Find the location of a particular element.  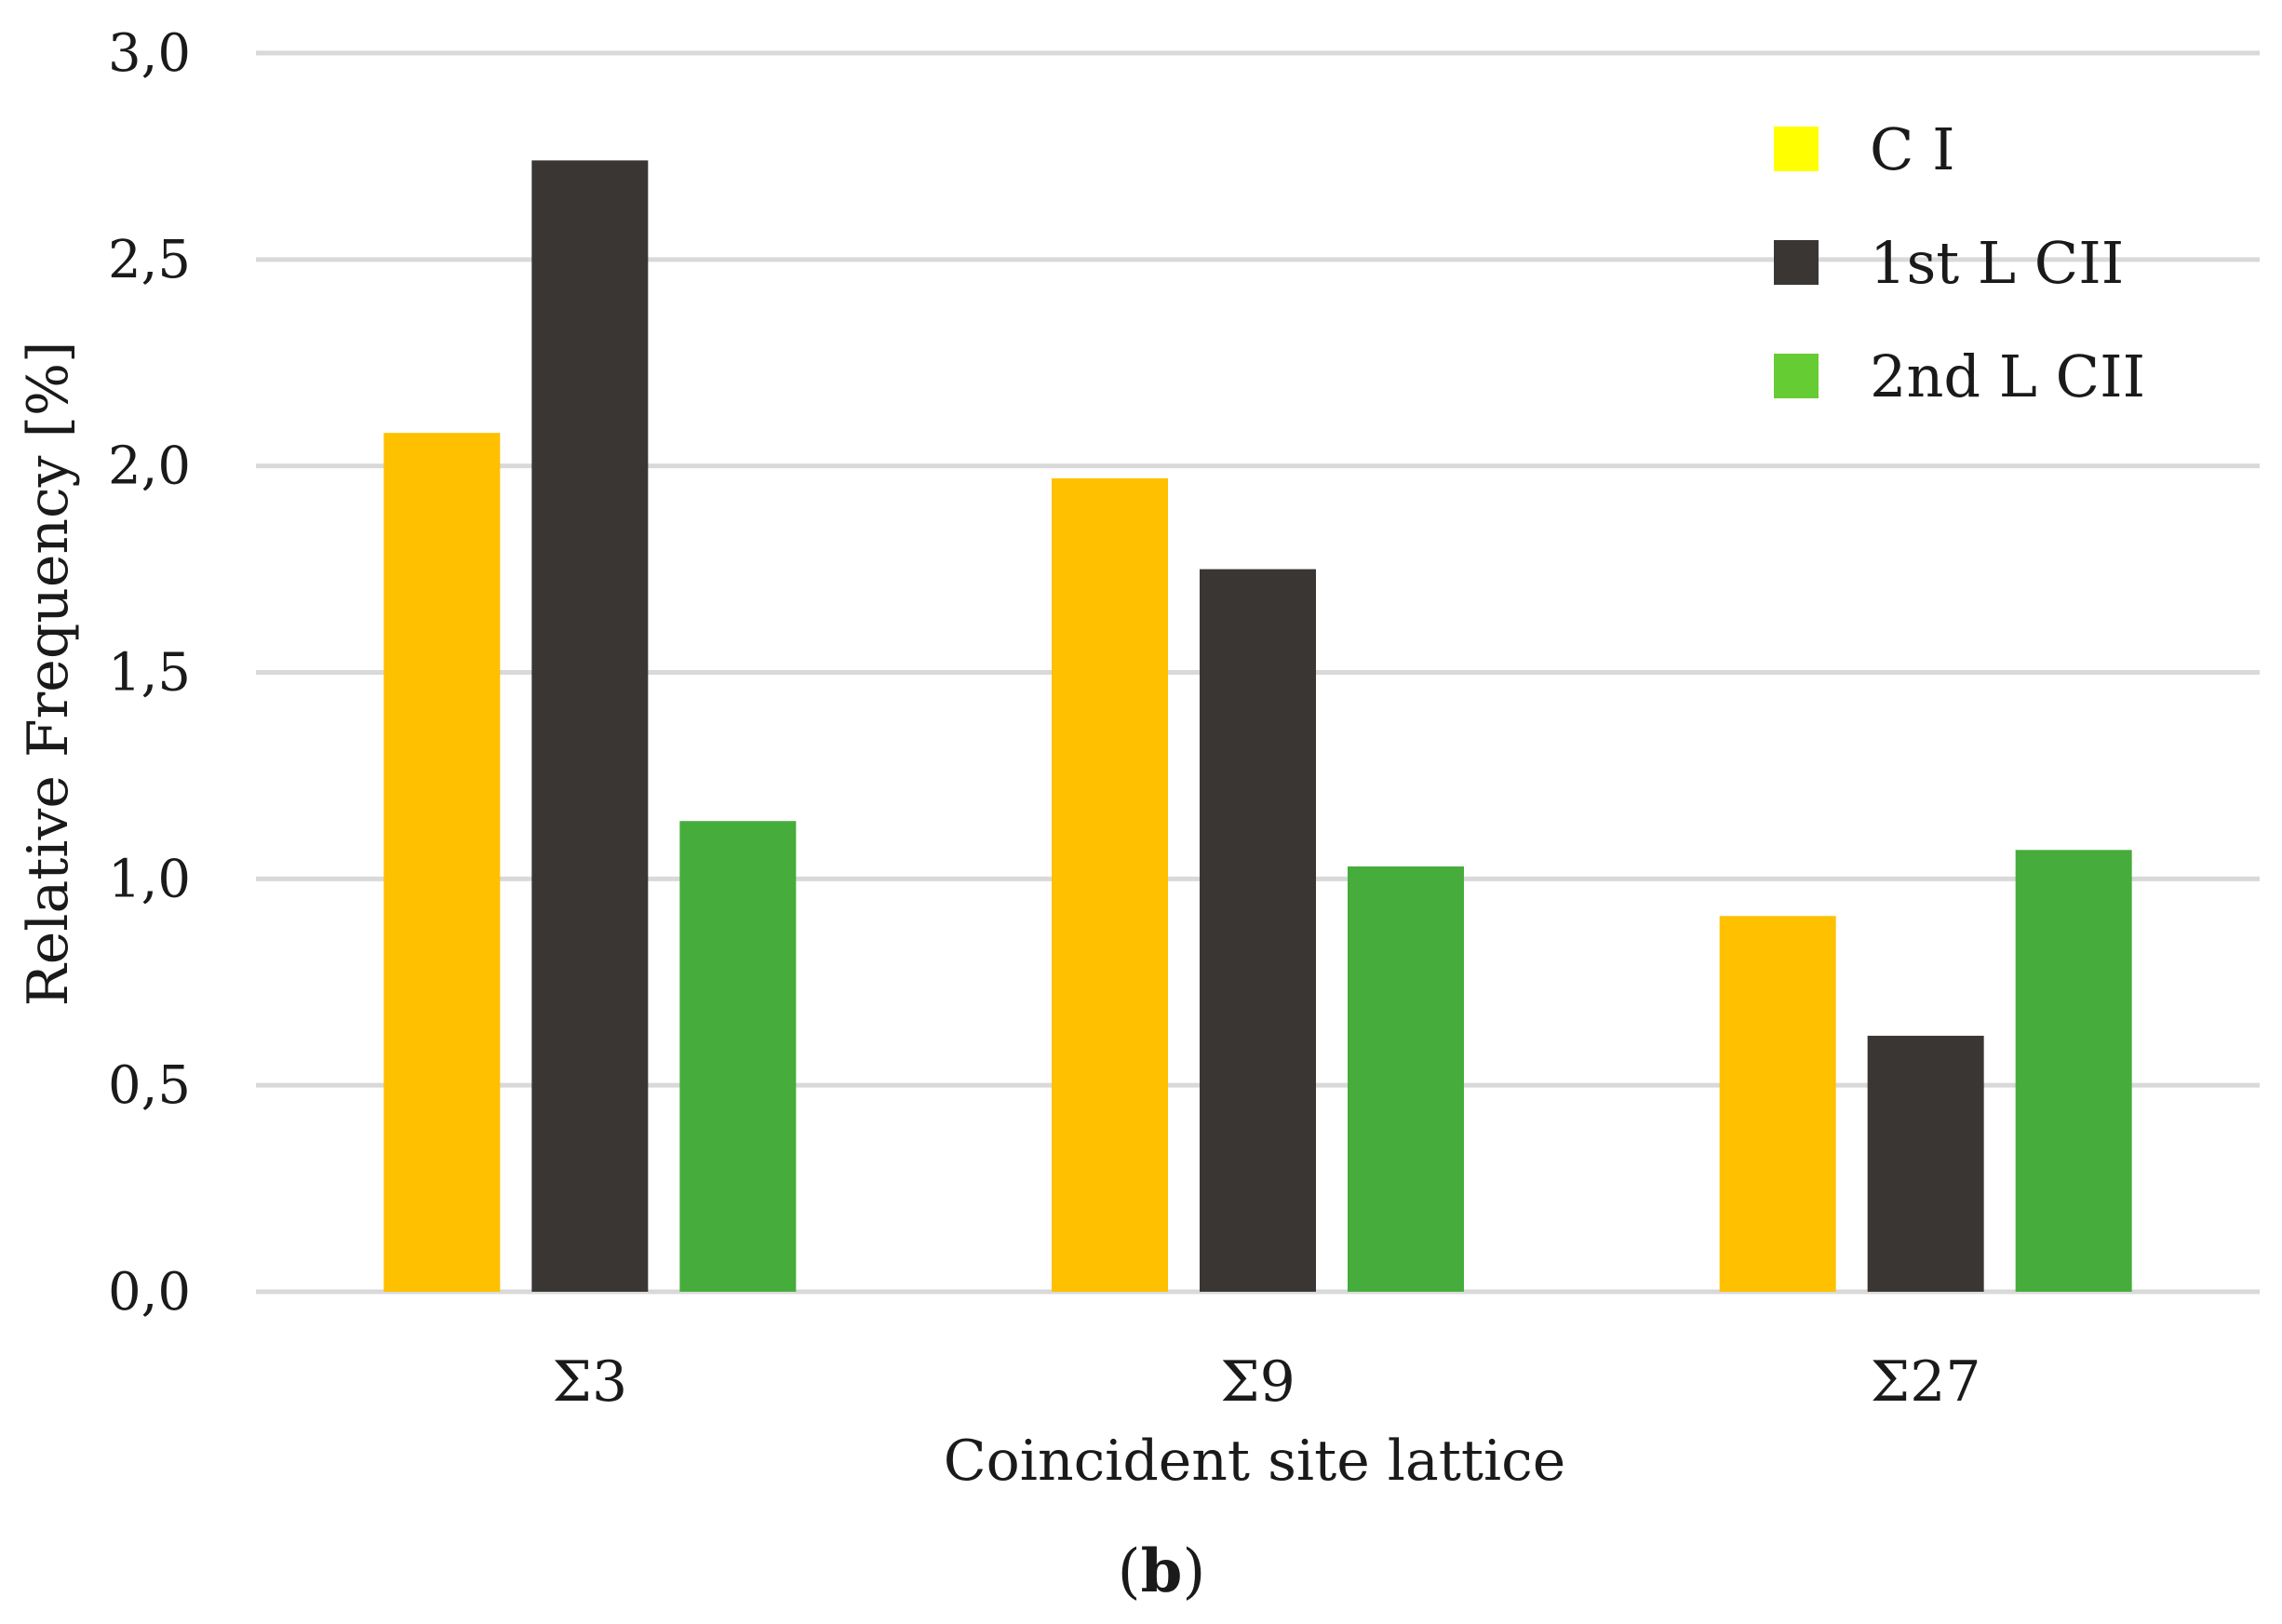

y-tick-label: 2,5 is located at coordinates (149, 260).